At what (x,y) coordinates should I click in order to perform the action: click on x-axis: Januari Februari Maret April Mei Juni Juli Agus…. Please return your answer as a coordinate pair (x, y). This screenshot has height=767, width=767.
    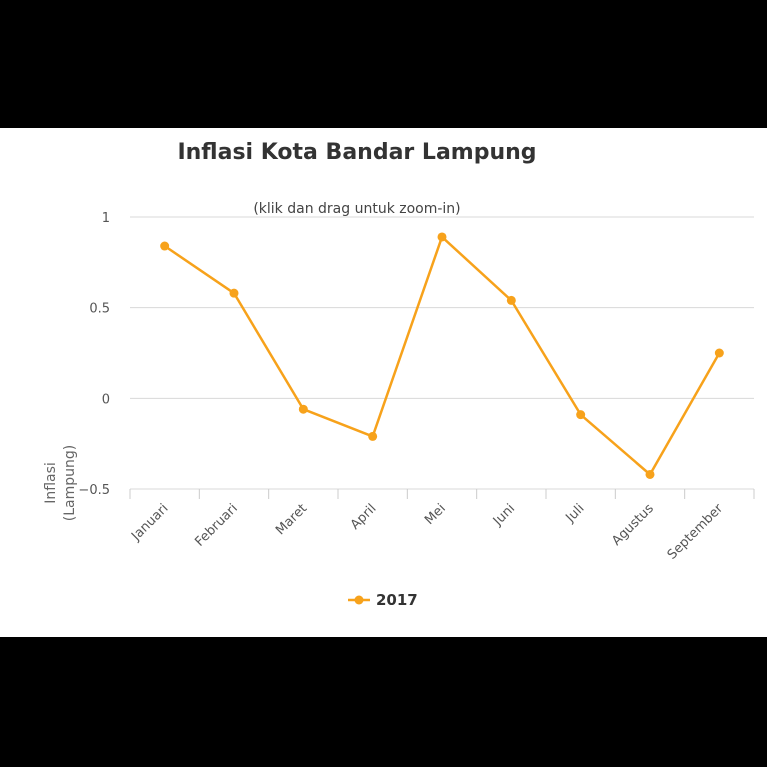
    Looking at the image, I should click on (441, 526).